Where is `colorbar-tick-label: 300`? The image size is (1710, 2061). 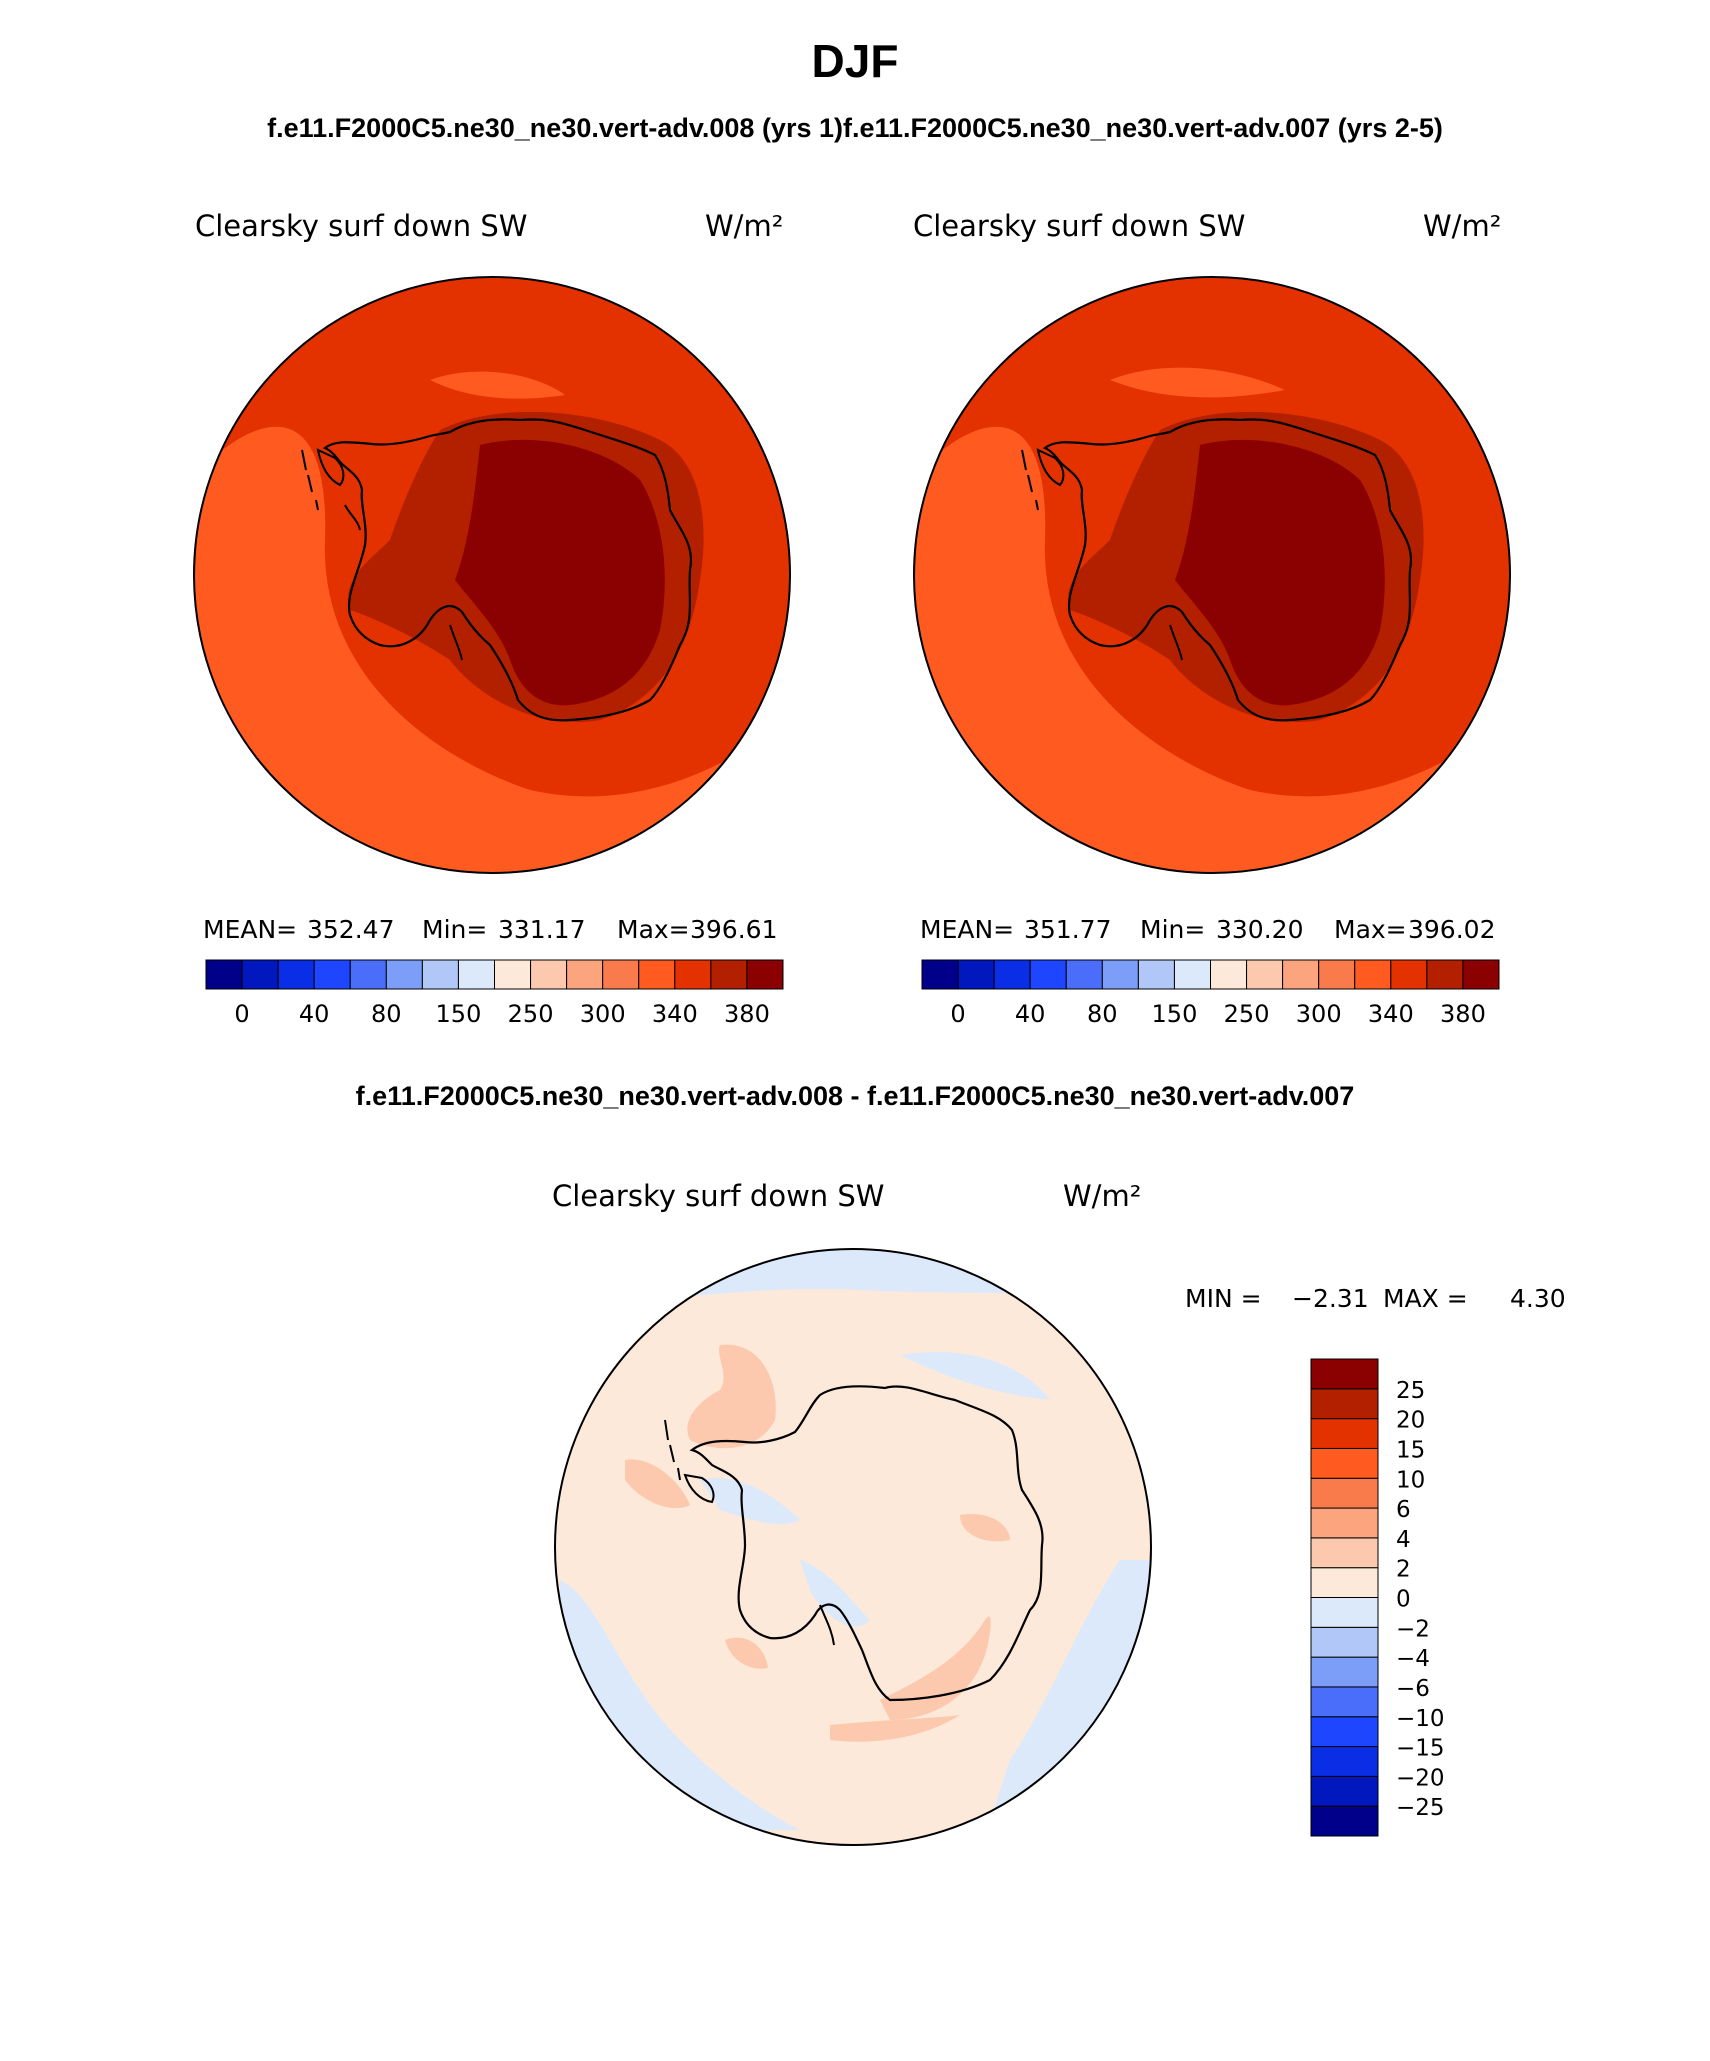
colorbar-tick-label: 300 is located at coordinates (1319, 1014).